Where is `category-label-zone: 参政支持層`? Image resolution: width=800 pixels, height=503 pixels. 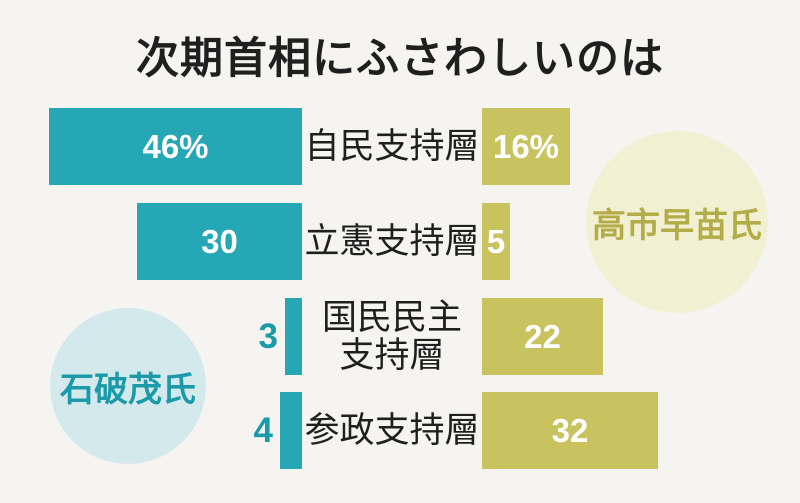
category-label-zone: 参政支持層 is located at coordinates (392, 430).